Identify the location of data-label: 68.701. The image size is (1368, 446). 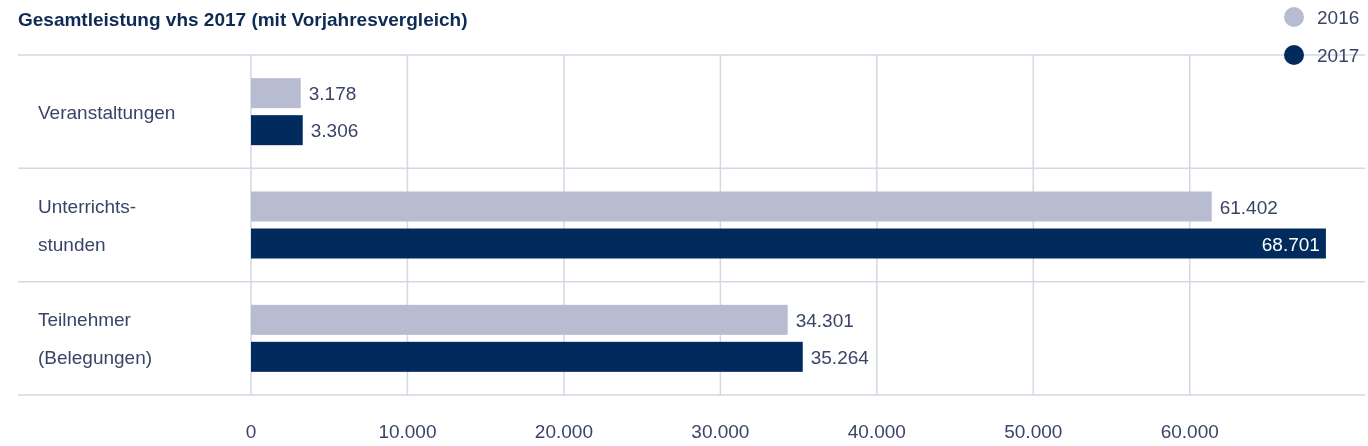
(1290, 244).